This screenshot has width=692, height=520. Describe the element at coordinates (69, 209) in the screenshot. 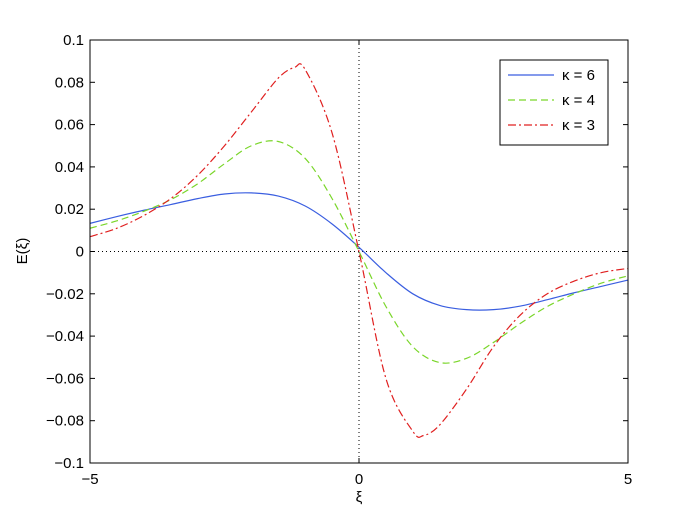

I see `y-tick-label: 0.02` at that location.